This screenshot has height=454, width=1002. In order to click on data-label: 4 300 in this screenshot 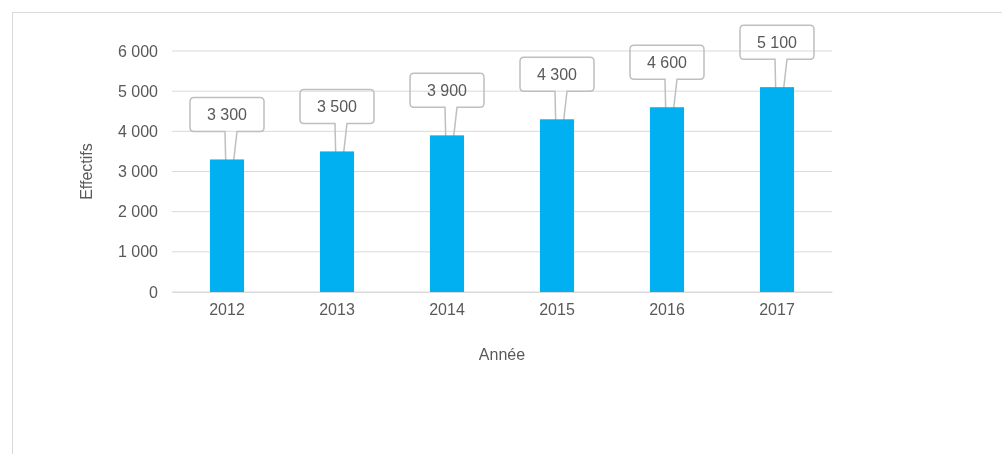, I will do `click(557, 75)`.